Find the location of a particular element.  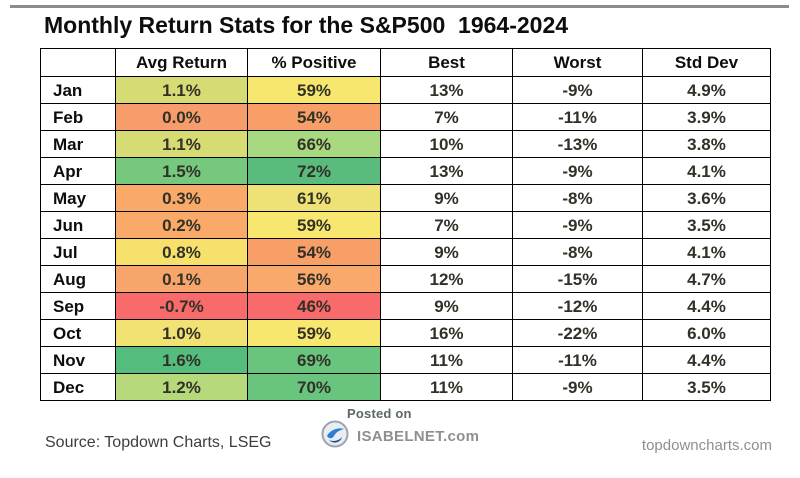

topdowncharts-site-text: topdowncharts.com is located at coordinates (706, 445).